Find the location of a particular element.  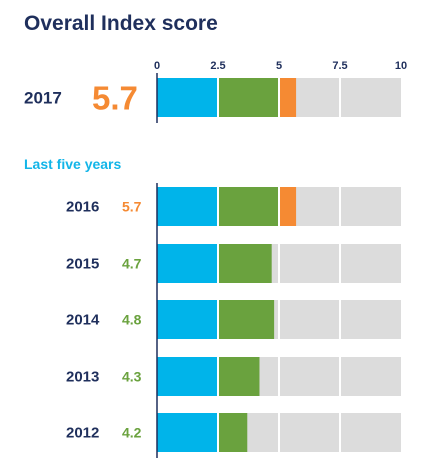

data-label: 4.3 is located at coordinates (132, 377).